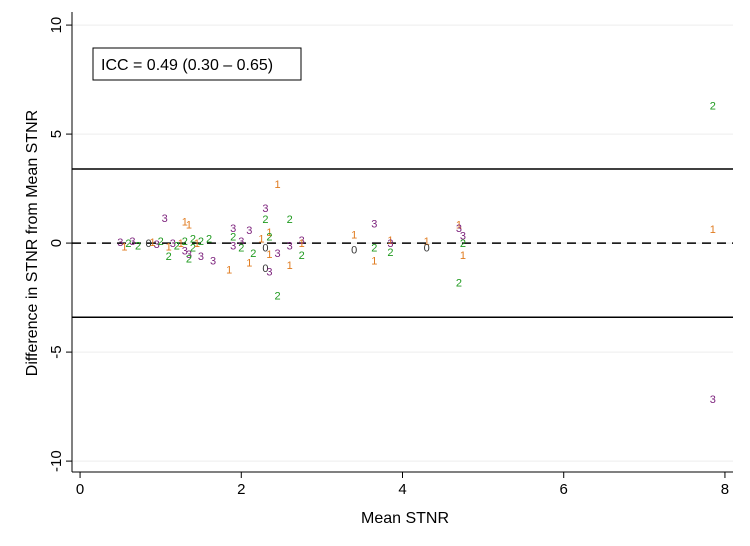 The image size is (750, 546). I want to click on data-point-0: 3, so click(120, 243).